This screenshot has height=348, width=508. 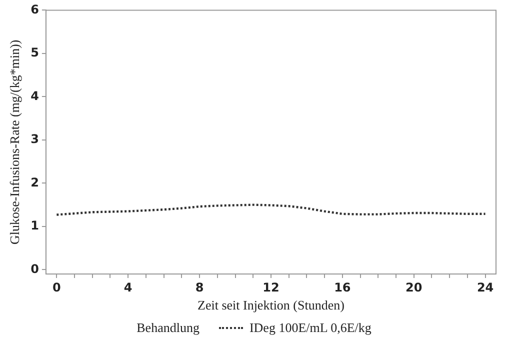 I want to click on y-tick-label: 4, so click(x=34, y=95).